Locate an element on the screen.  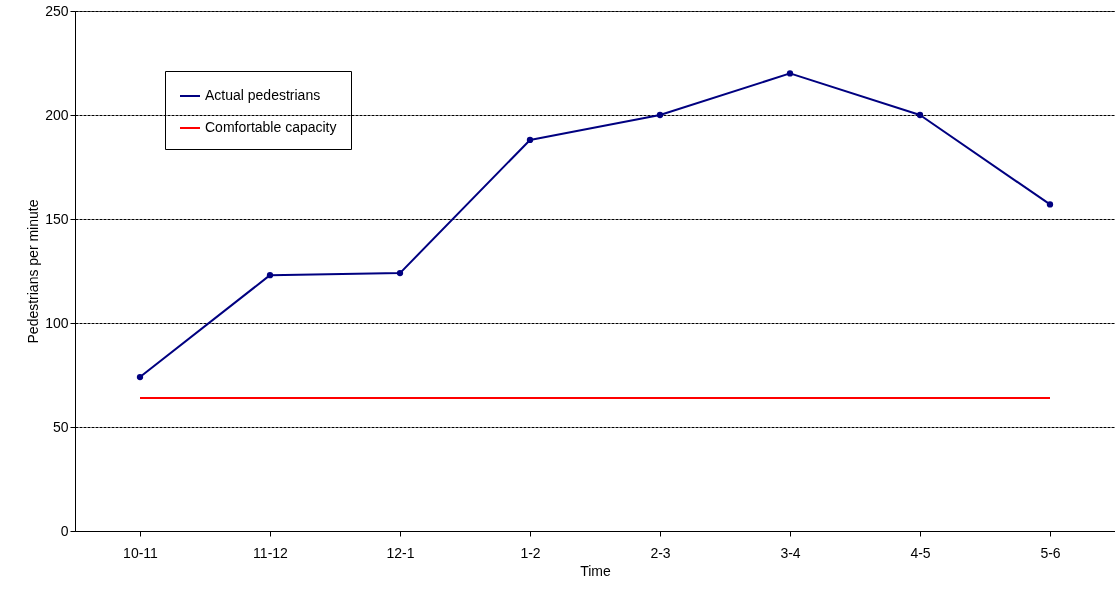
x-tick-label: 5-6 is located at coordinates (1050, 552).